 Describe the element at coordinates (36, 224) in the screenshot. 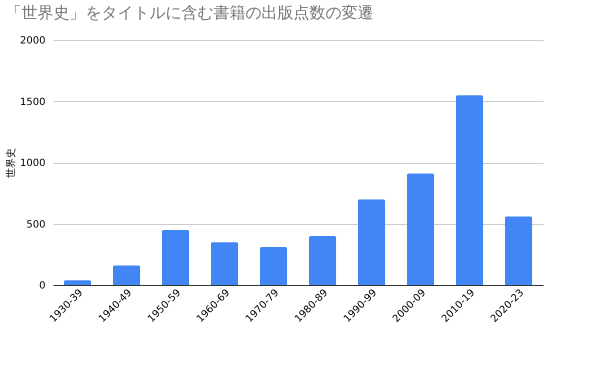

I see `y-tick-label: 500` at that location.